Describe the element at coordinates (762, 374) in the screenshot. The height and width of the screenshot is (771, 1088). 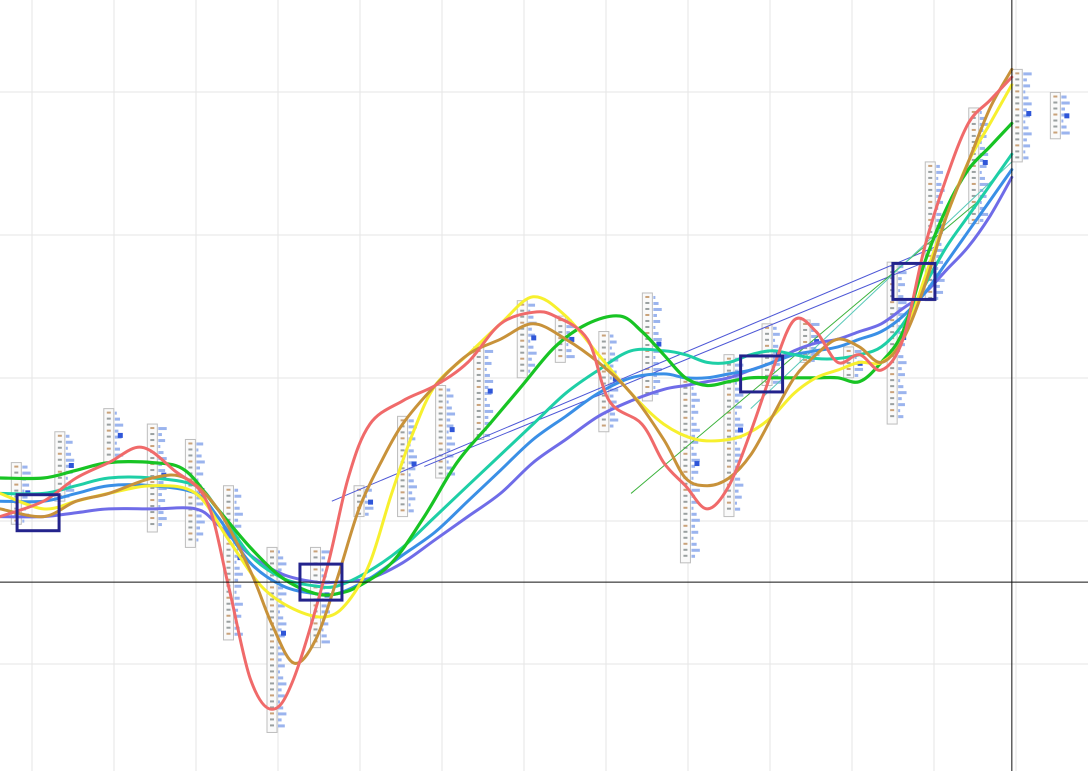
I see `highlight-box` at that location.